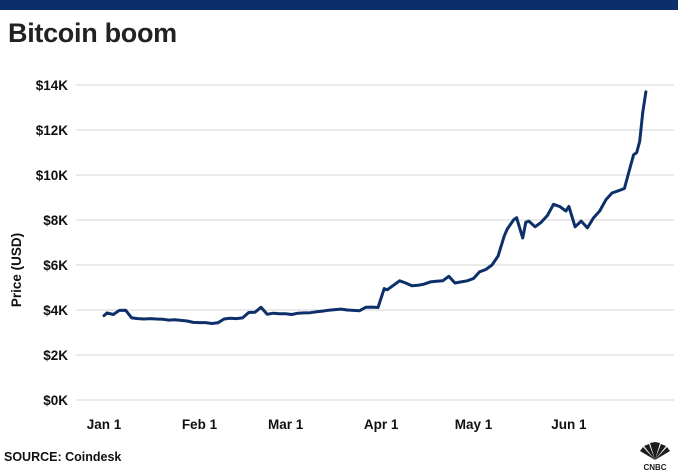  What do you see at coordinates (569, 424) in the screenshot?
I see `x-tick-label: Jun 1` at bounding box center [569, 424].